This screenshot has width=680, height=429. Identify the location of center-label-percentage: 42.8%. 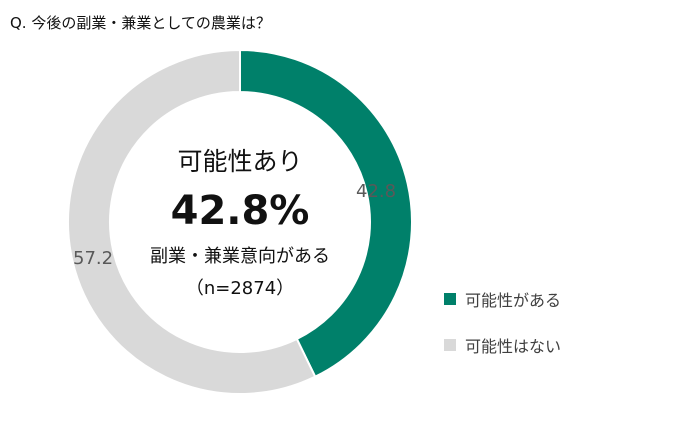
(240, 211).